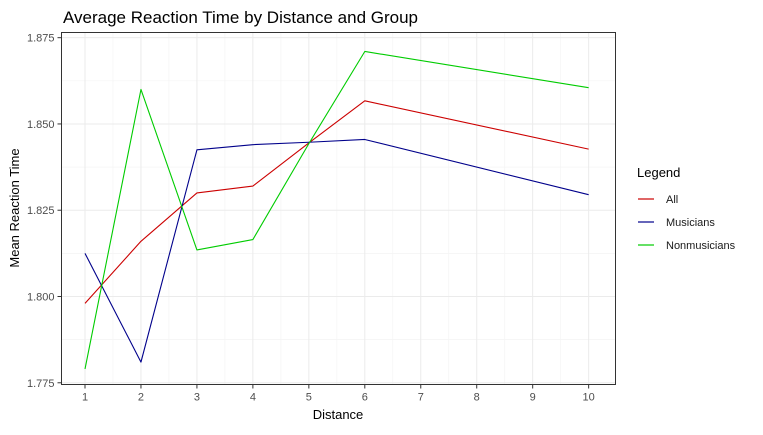 The width and height of the screenshot is (763, 435). Describe the element at coordinates (672, 200) in the screenshot. I see `legend-label: All` at that location.